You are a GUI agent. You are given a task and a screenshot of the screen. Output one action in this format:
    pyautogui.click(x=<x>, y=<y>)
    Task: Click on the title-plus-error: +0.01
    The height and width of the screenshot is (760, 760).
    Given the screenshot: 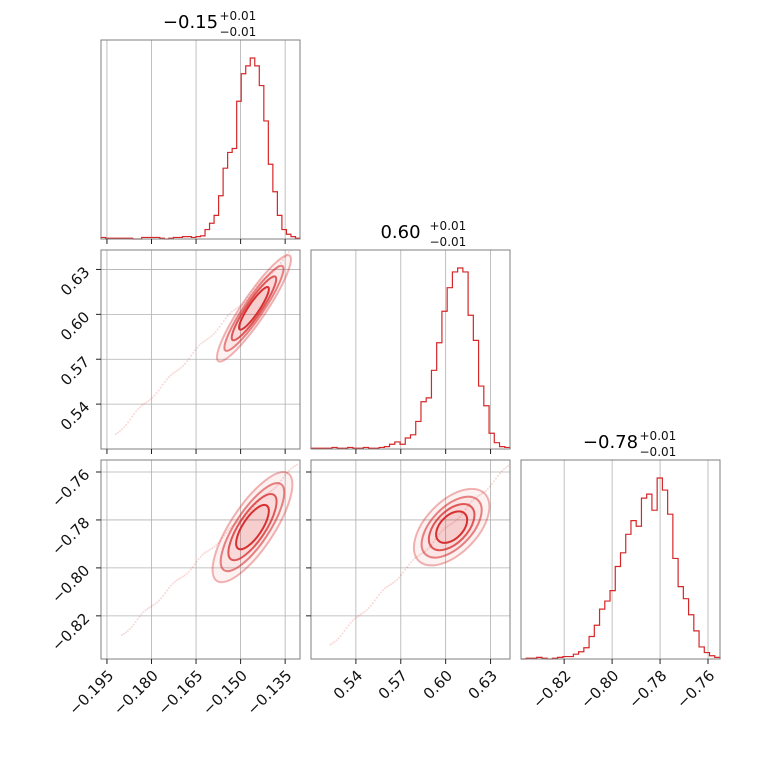 What is the action you would take?
    pyautogui.click(x=658, y=436)
    